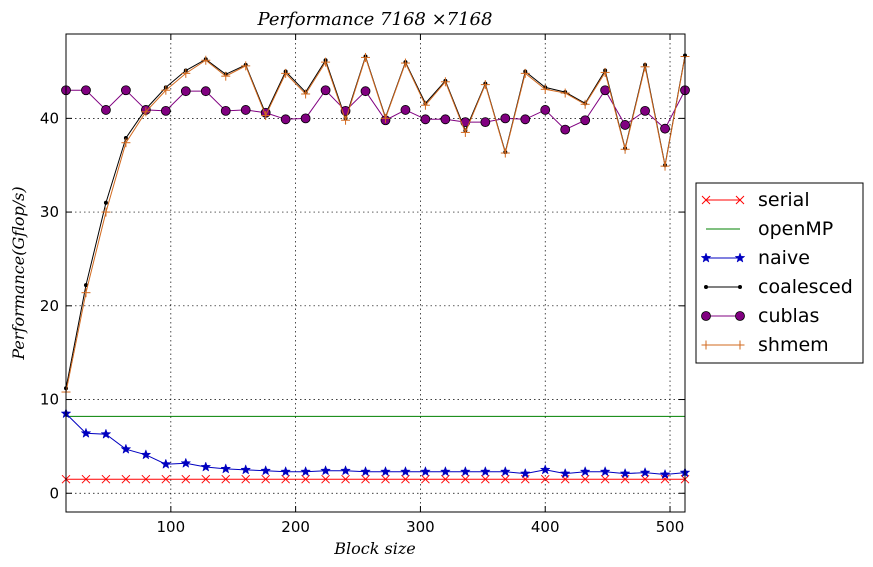 This screenshot has height=567, width=873. I want to click on legend: serial openMP naive coalesced cublas shmem, so click(779, 273).